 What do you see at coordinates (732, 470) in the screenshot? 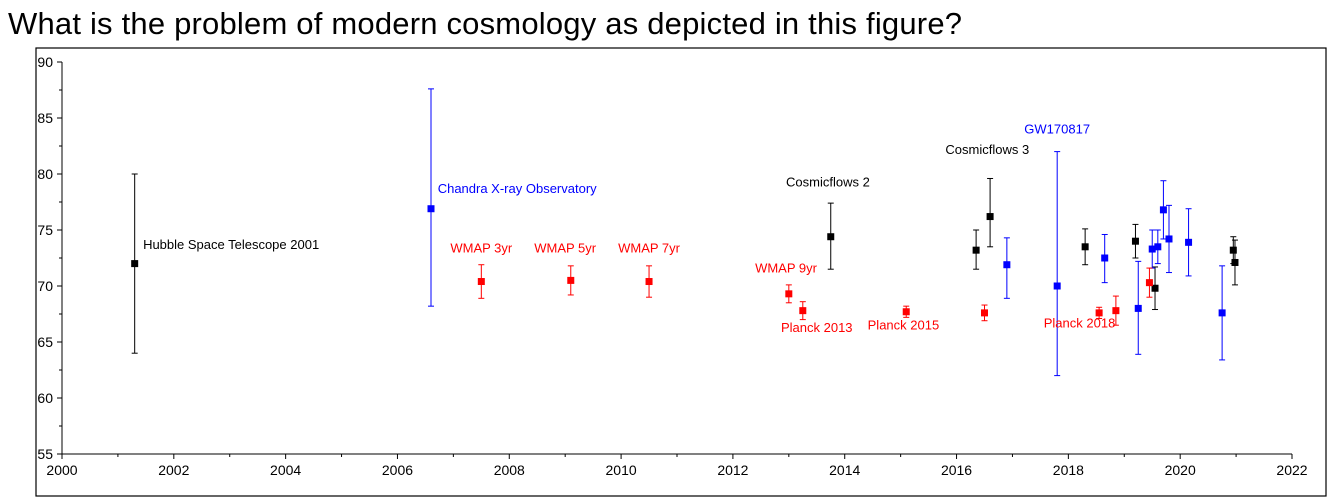
I see `x-tick-label: 2012` at bounding box center [732, 470].